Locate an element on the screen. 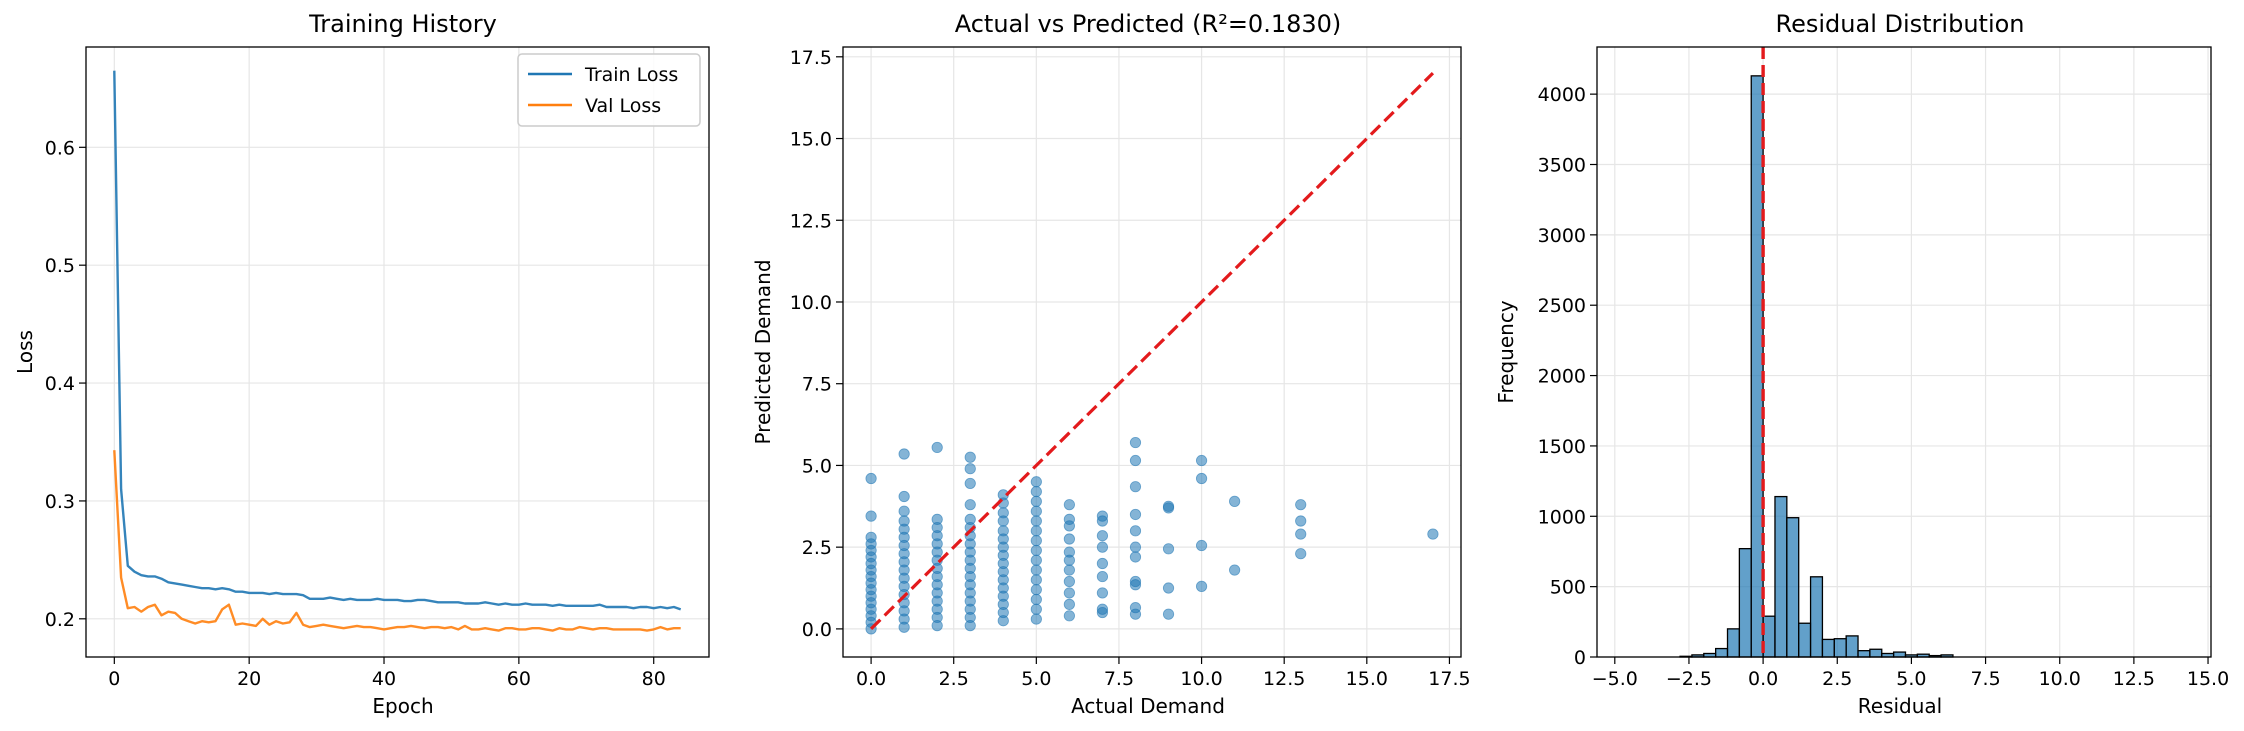  residual-distribution-xtick-label: 7.5 is located at coordinates (1985, 679).